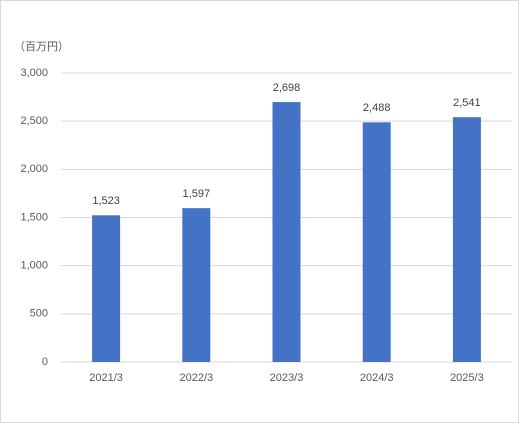  Describe the element at coordinates (106, 201) in the screenshot. I see `data-label: 1,523` at that location.